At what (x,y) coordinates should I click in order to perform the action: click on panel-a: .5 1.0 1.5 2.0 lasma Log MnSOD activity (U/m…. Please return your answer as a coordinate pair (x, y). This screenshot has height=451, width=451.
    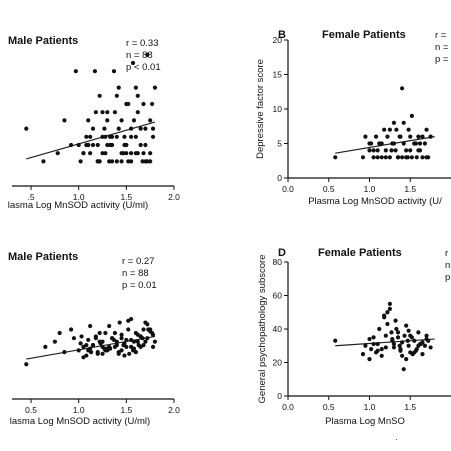
    Looking at the image, I should click on (94, 123).